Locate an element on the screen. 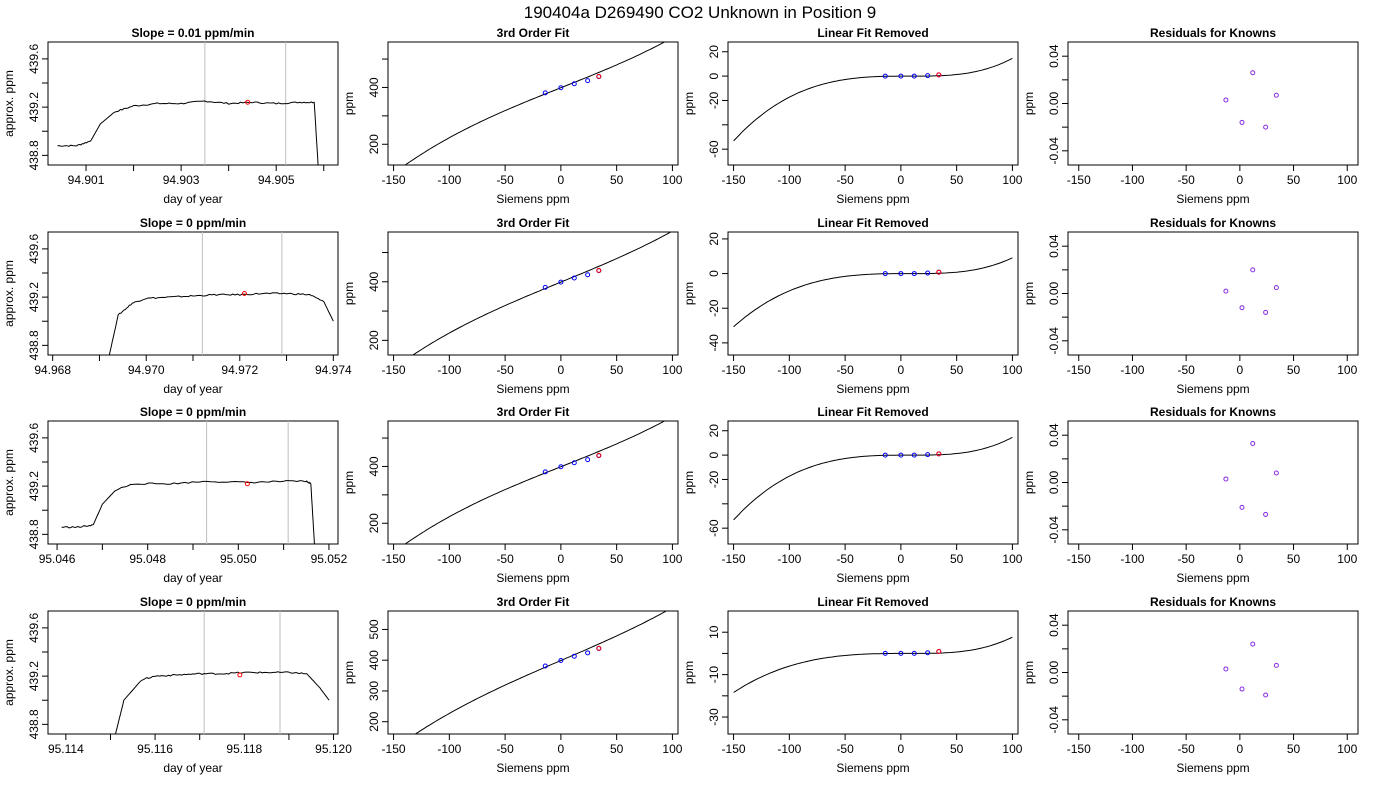  y-tick-label: -0.04 is located at coordinates (1054, 530).